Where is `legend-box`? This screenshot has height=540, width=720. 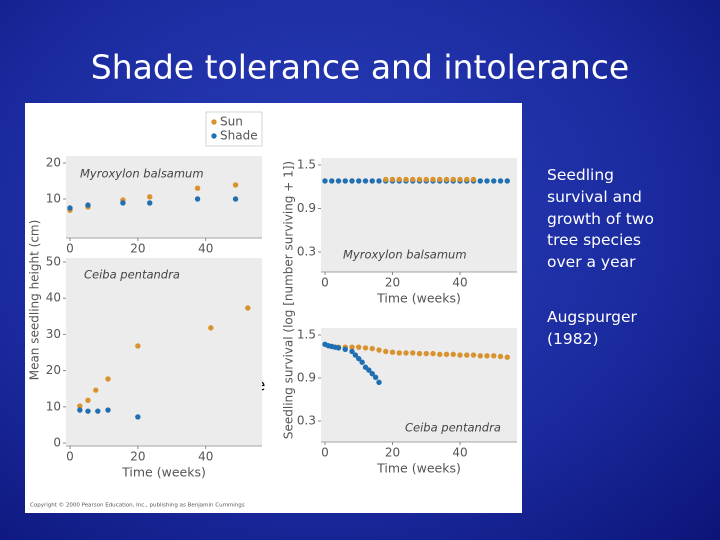
legend-box is located at coordinates (234, 129).